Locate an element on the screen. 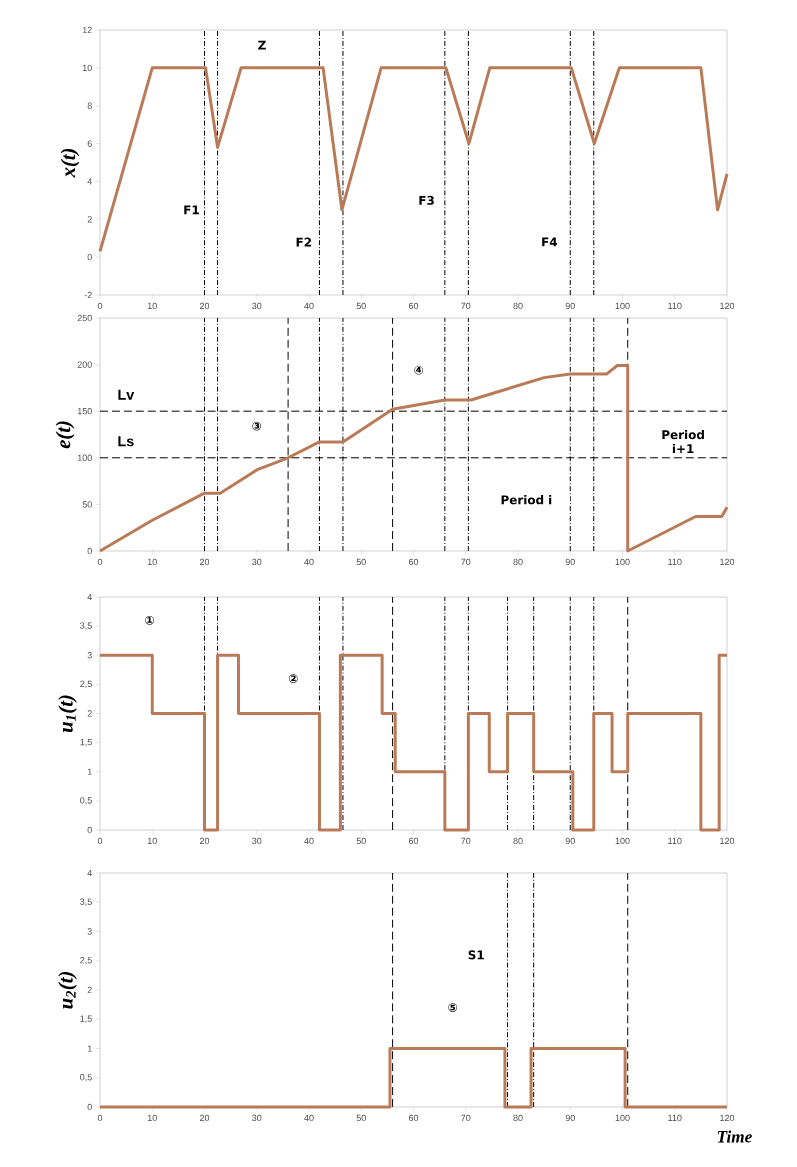 This screenshot has height=1167, width=797. y-tick-label: 100 is located at coordinates (84, 457).